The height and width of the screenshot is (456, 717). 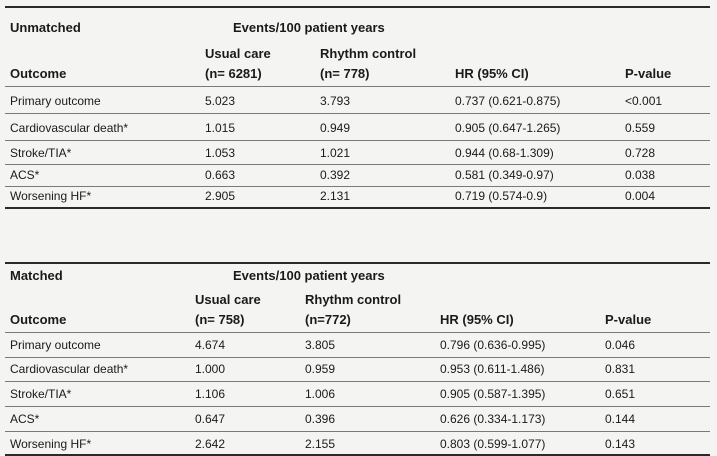 I want to click on row-rhythm: 1.006, so click(x=320, y=394).